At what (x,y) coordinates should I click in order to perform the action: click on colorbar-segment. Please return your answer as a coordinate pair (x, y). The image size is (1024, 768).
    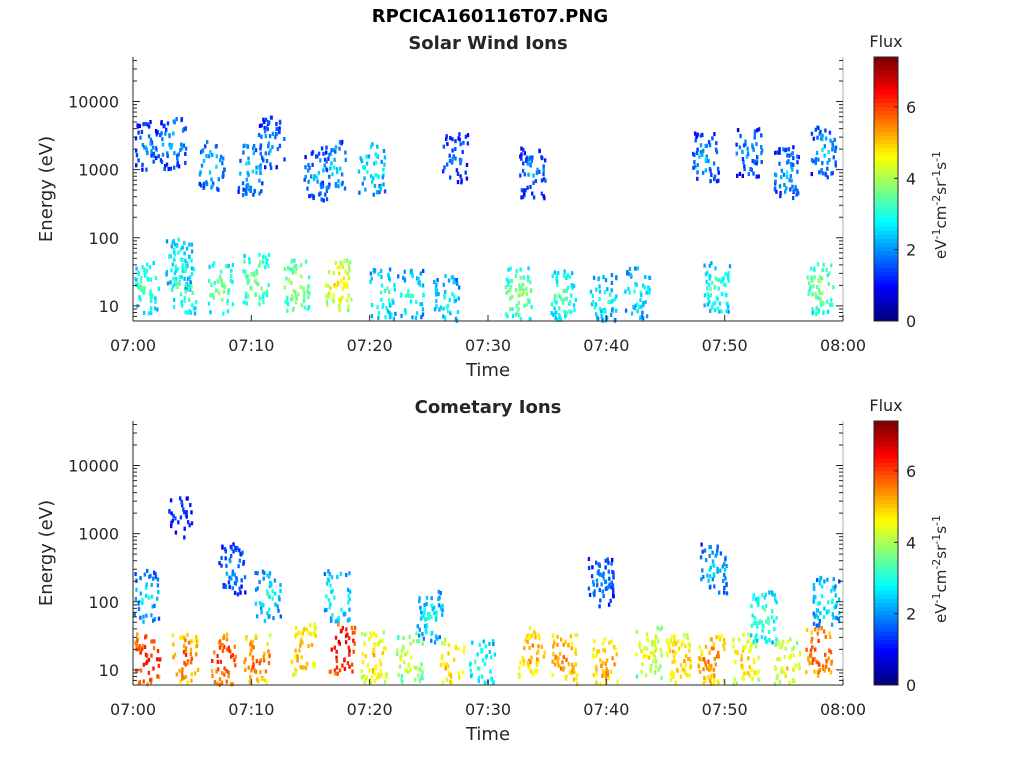
    Looking at the image, I should click on (886, 605).